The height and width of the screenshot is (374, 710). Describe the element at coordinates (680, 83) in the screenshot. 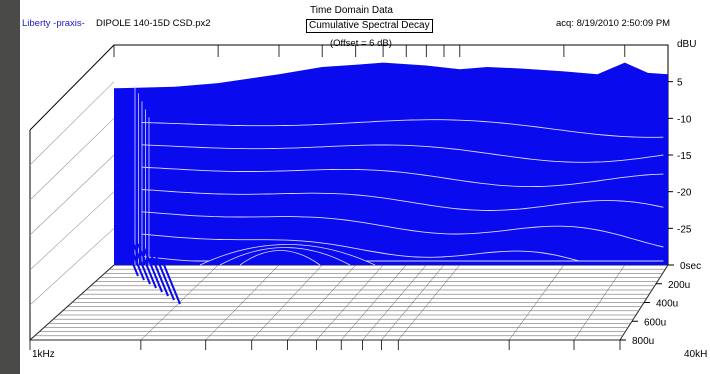

I see `y-tick-label: 5` at that location.